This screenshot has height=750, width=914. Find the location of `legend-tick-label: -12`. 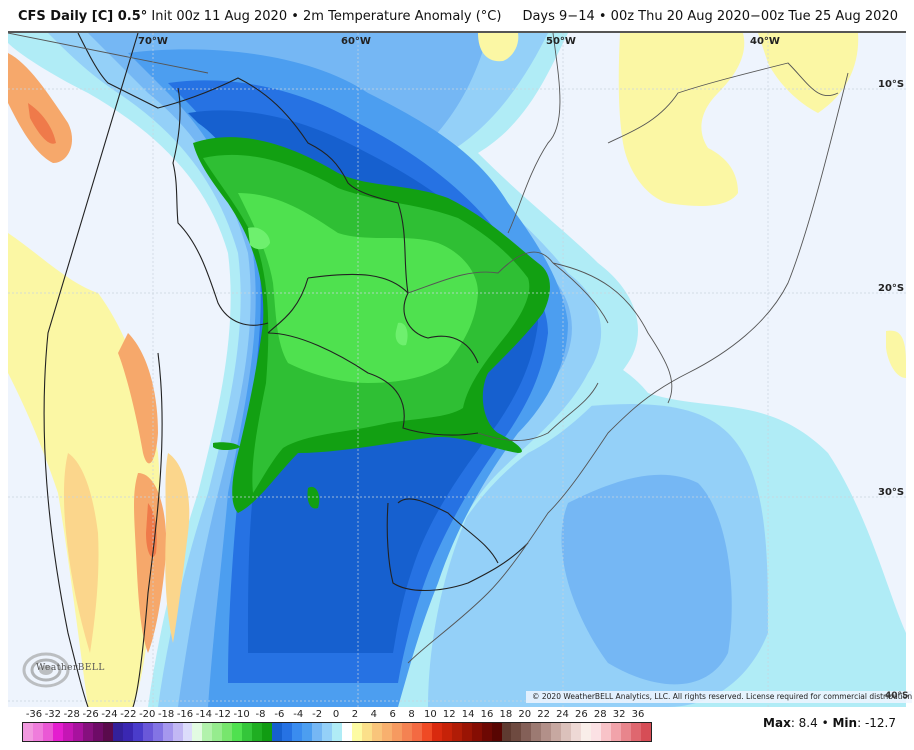

legend-tick-label: -12 is located at coordinates (222, 714).